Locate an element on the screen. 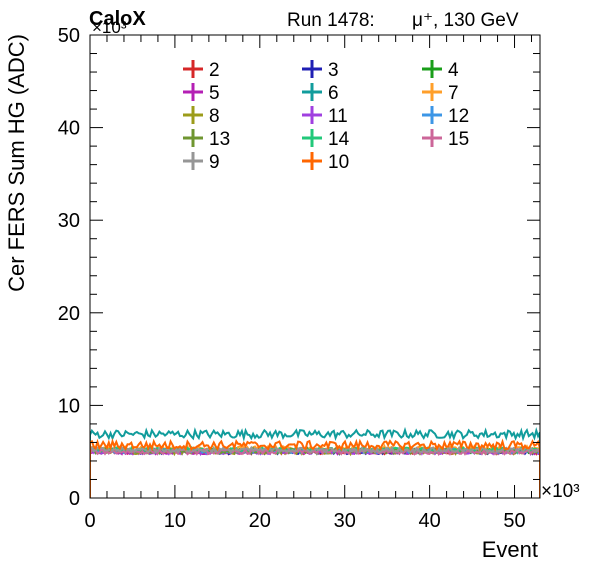 The height and width of the screenshot is (572, 596). series-15-line is located at coordinates (315, 472).